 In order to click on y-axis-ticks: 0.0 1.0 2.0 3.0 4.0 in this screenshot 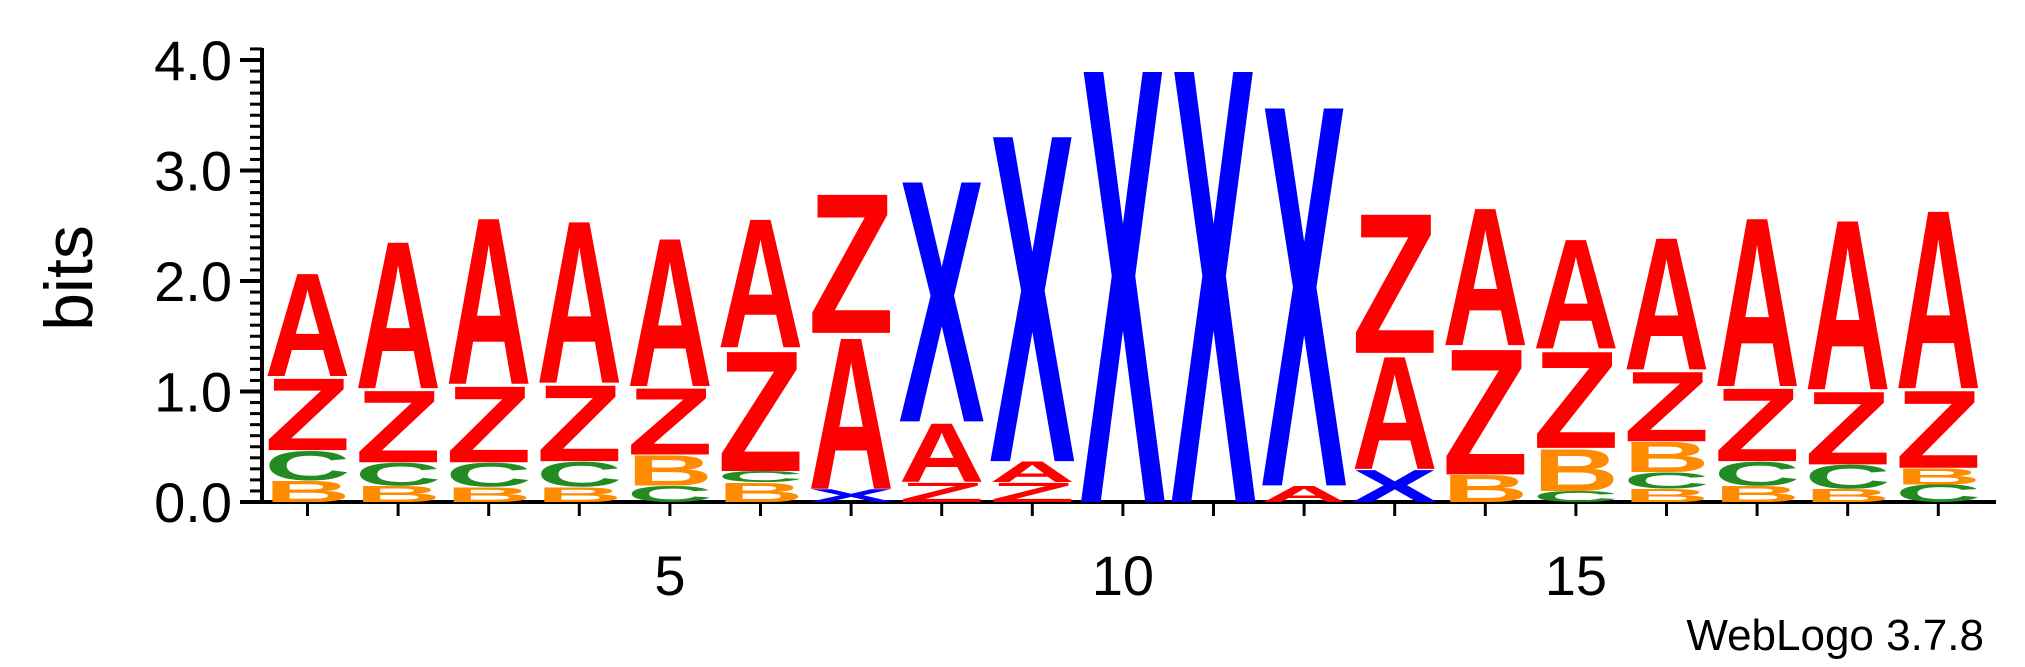, I will do `click(208, 281)`.